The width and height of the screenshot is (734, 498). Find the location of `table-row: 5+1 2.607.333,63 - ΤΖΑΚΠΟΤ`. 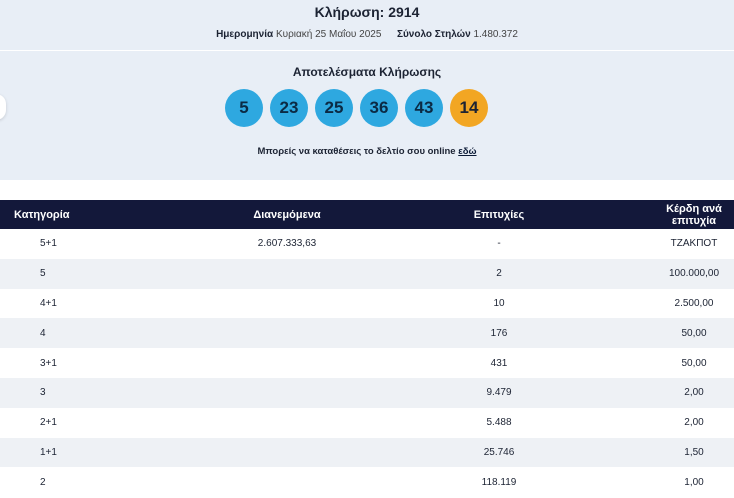

table-row: 5+1 2.607.333,63 - ΤΖΑΚΠΟΤ is located at coordinates (367, 244).